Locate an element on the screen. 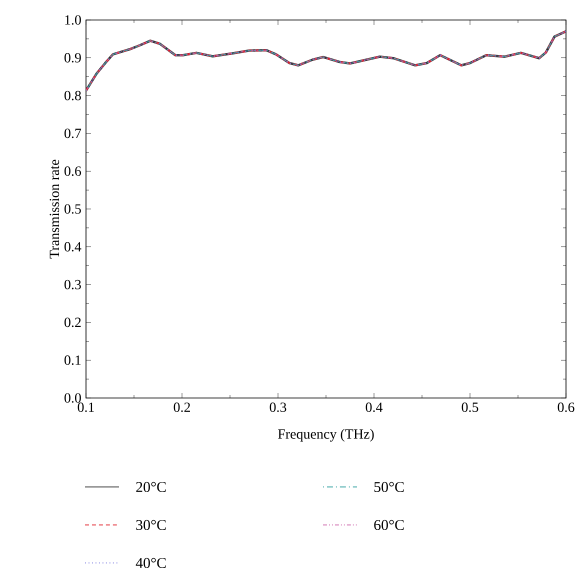 This screenshot has width=586, height=573. y-tick-label: 0.5 is located at coordinates (72, 209).